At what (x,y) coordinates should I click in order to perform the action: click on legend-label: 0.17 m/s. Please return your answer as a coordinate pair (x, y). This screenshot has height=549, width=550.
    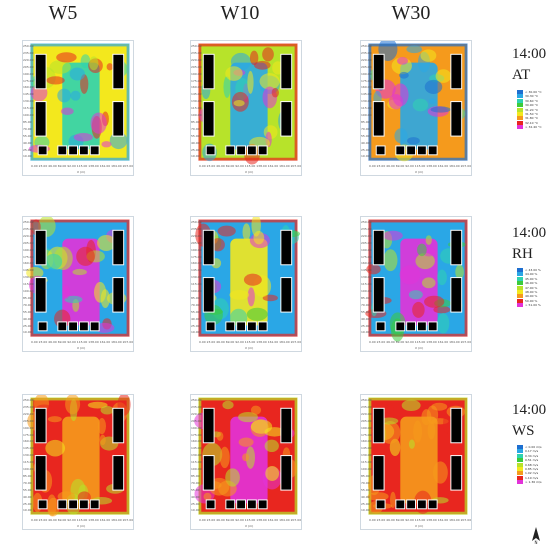
    Looking at the image, I should click on (532, 451).